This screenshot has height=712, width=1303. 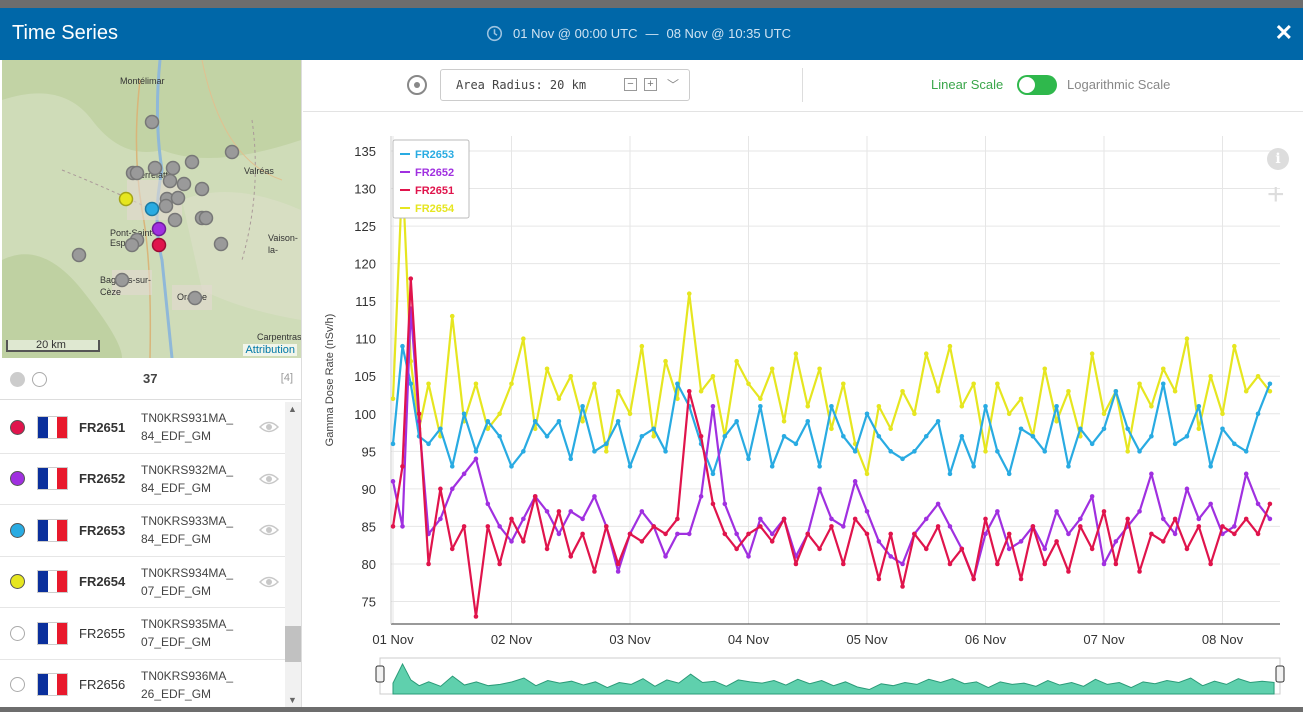 I want to click on station-row: FR2653 TN0KRS933MA_ 84_EDF_GM, so click(x=142, y=531).